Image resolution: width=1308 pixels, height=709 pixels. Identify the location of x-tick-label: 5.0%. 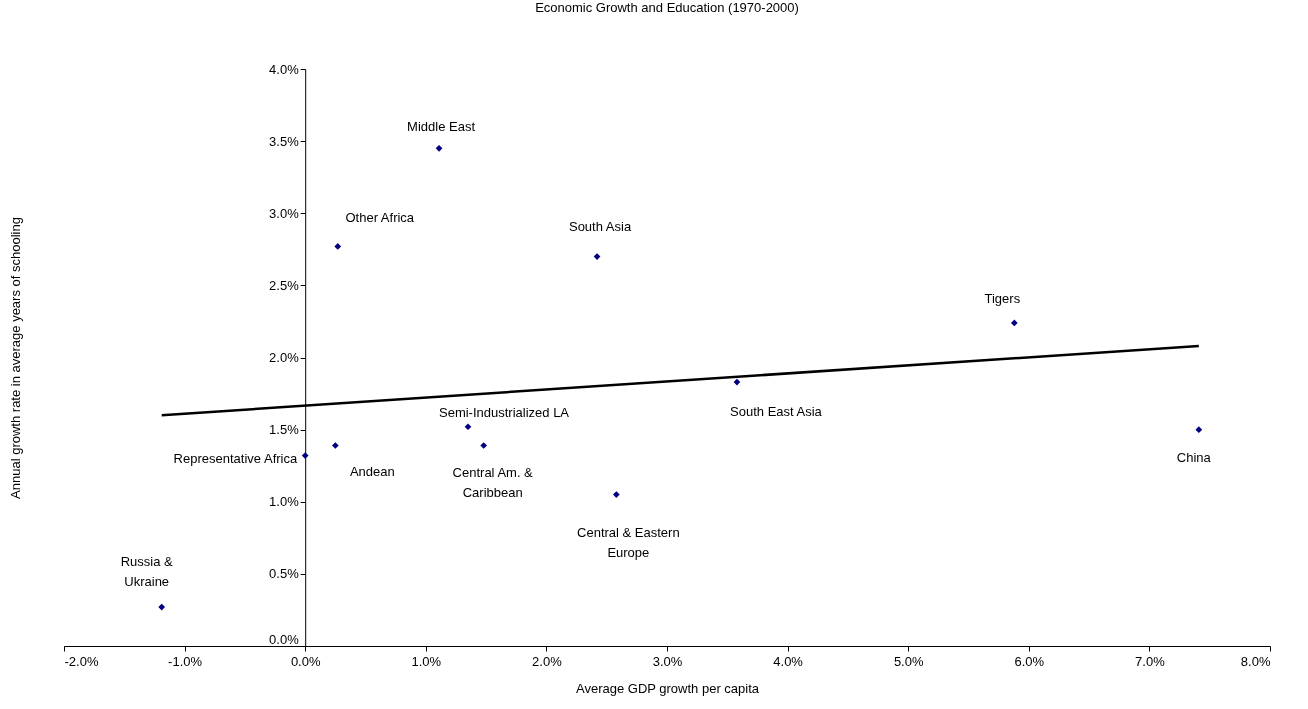
(908, 661).